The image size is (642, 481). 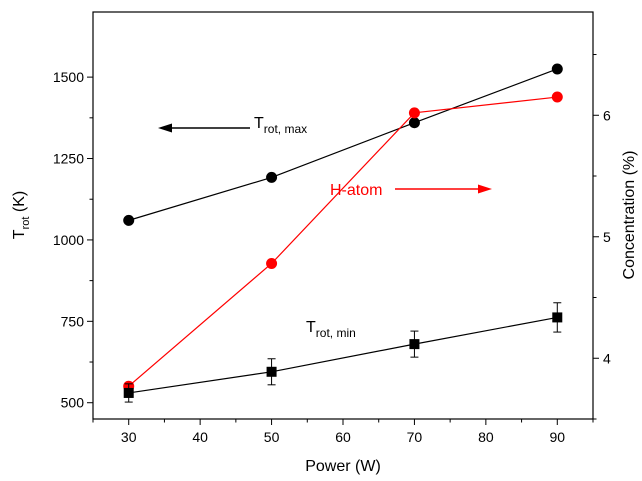 What do you see at coordinates (68, 77) in the screenshot?
I see `y-left-tick-label: 1500` at bounding box center [68, 77].